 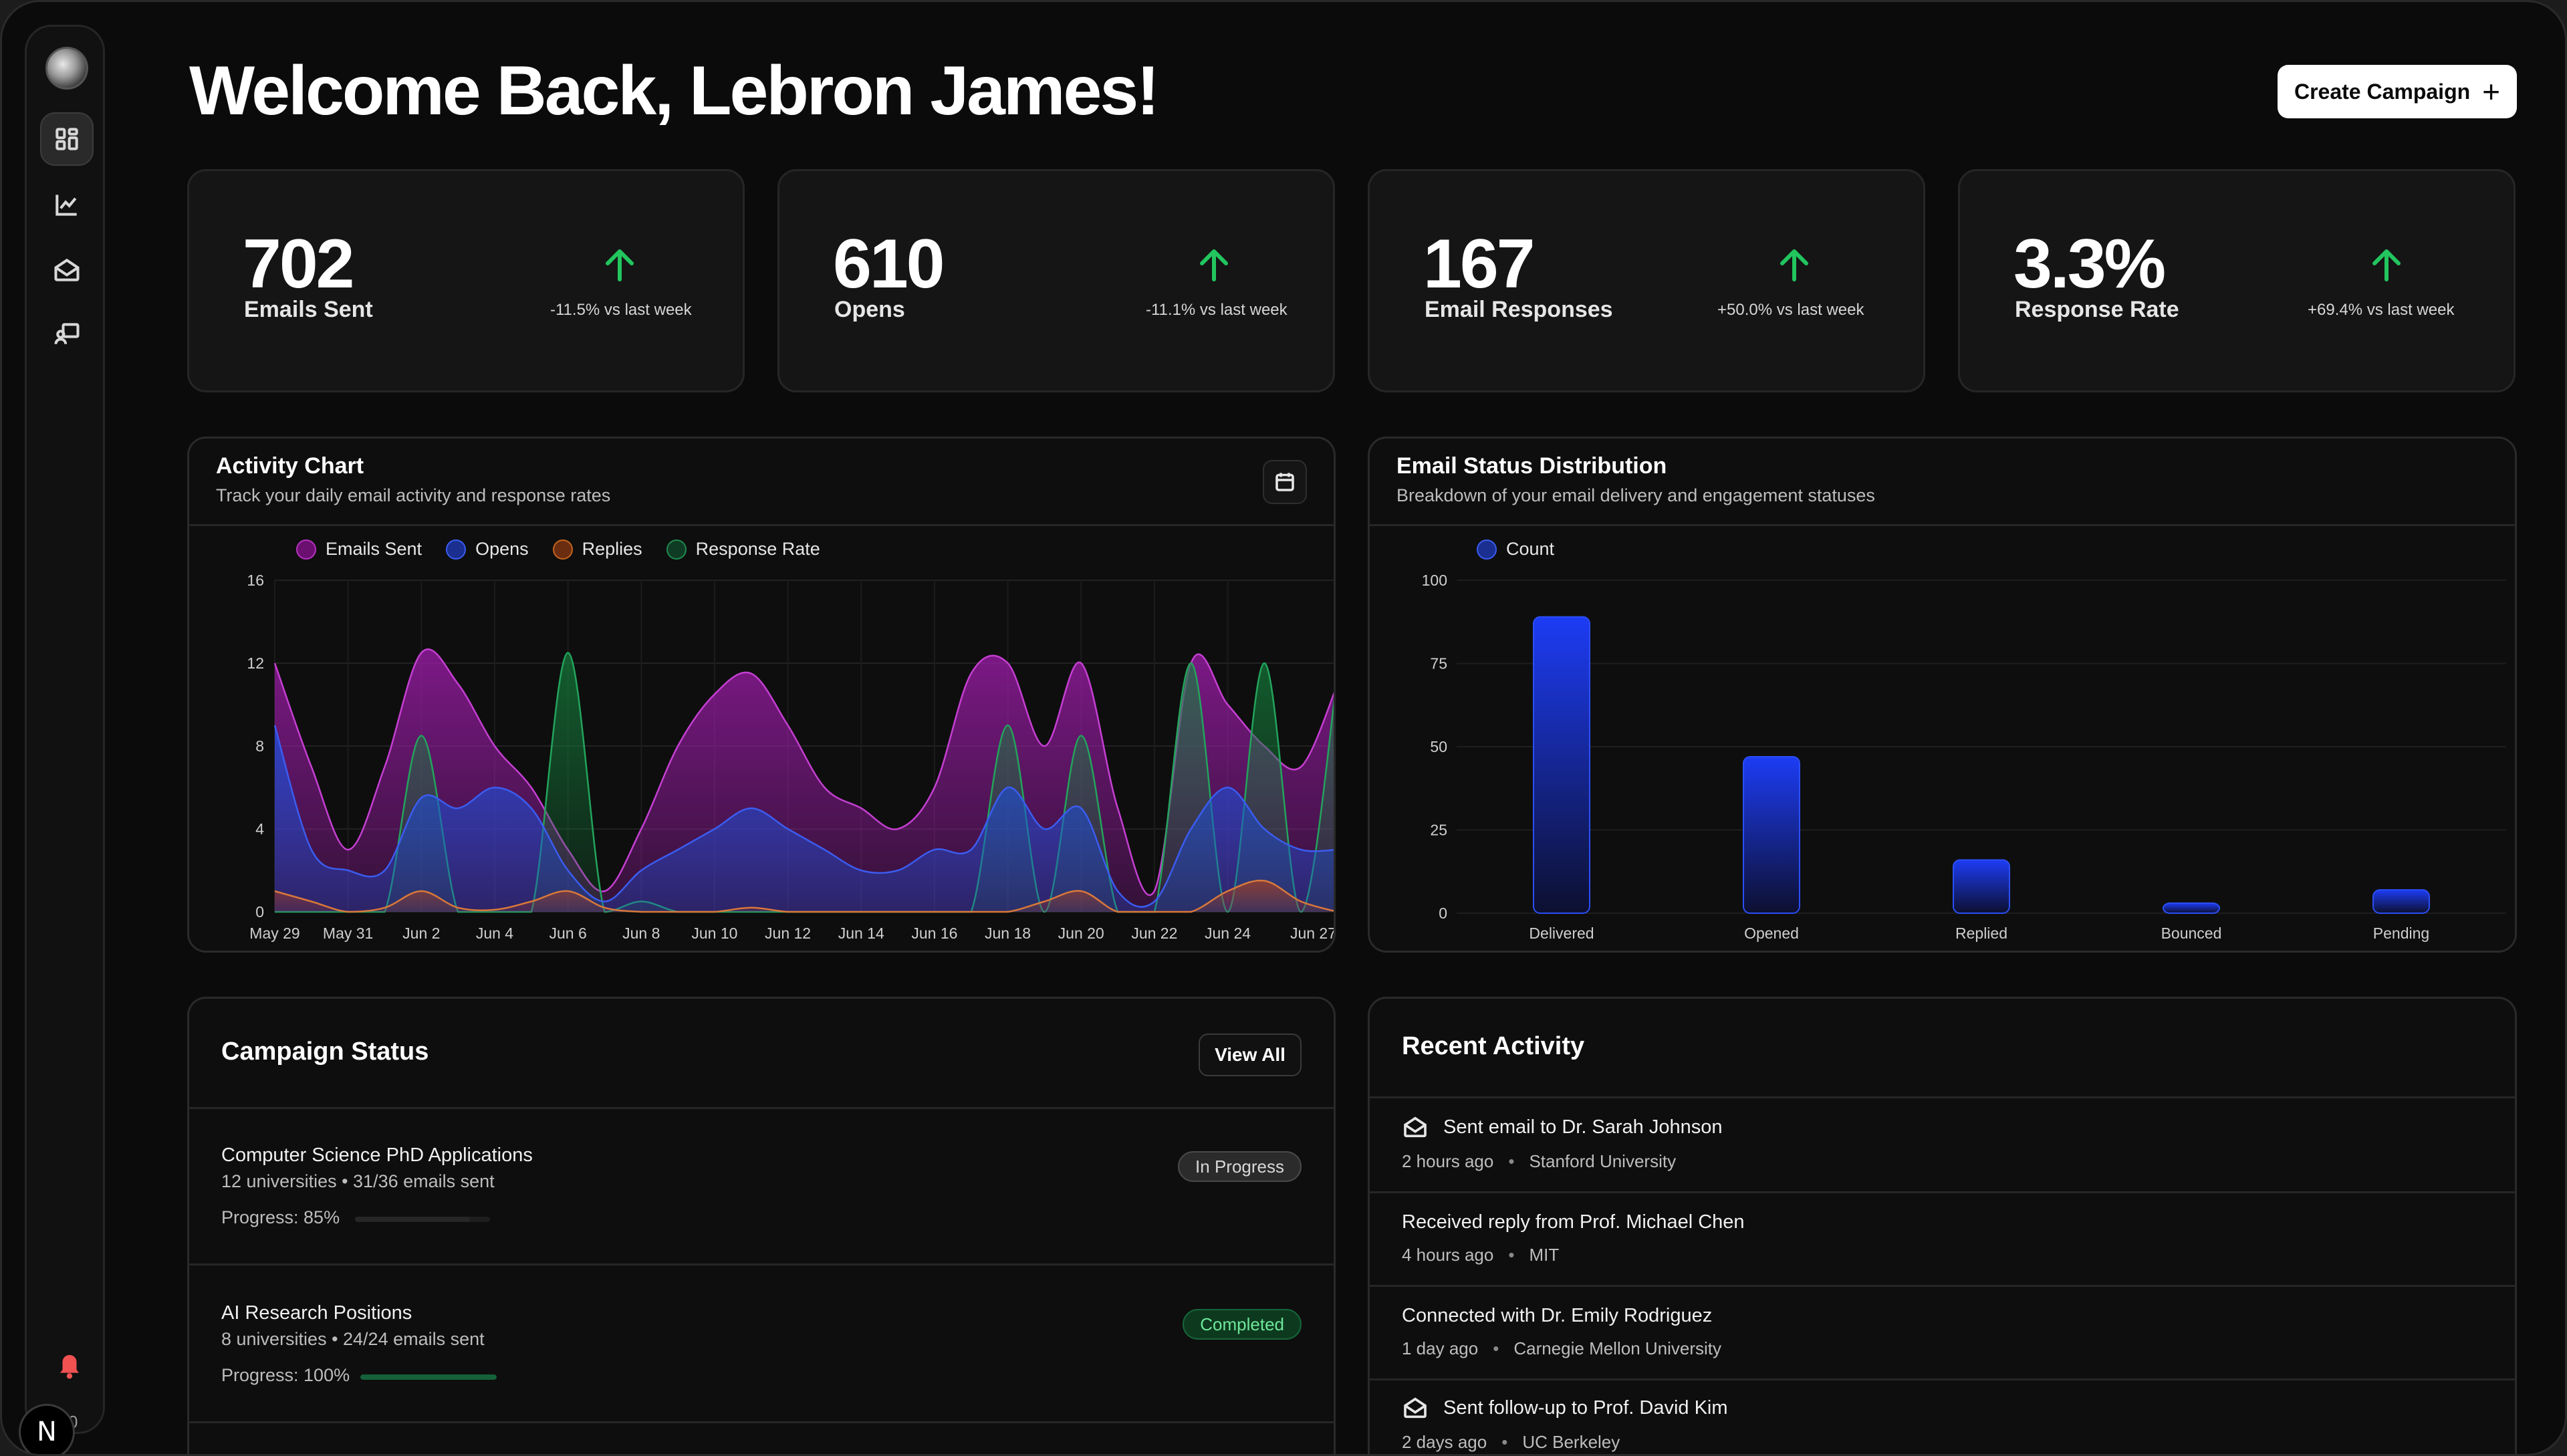 What do you see at coordinates (1440, 1348) in the screenshot?
I see `activity-time: 1 day ago` at bounding box center [1440, 1348].